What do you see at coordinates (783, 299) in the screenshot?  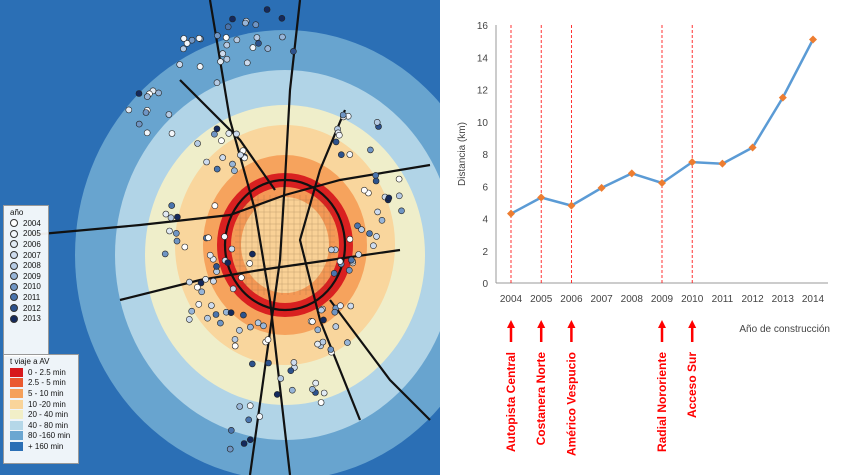 I see `x-tick-label: 2013` at bounding box center [783, 299].